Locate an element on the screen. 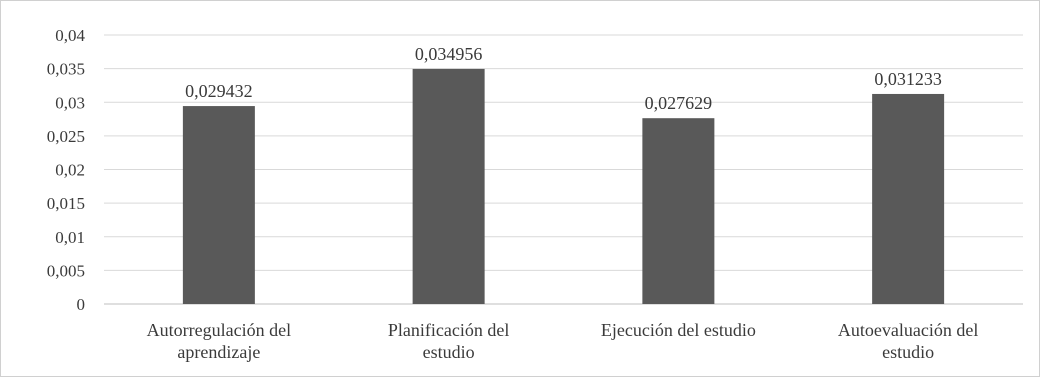 Image resolution: width=1040 pixels, height=383 pixels. y-tick-label: 0 is located at coordinates (81, 304).